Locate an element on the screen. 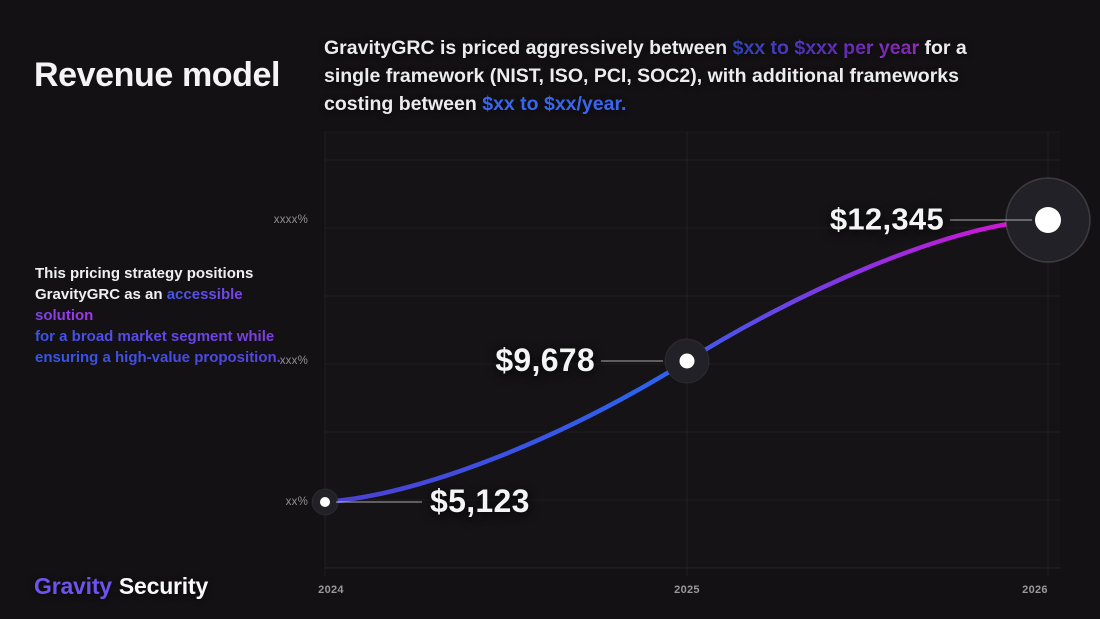 The width and height of the screenshot is (1100, 619). brand-logo: Gravity Security is located at coordinates (121, 586).